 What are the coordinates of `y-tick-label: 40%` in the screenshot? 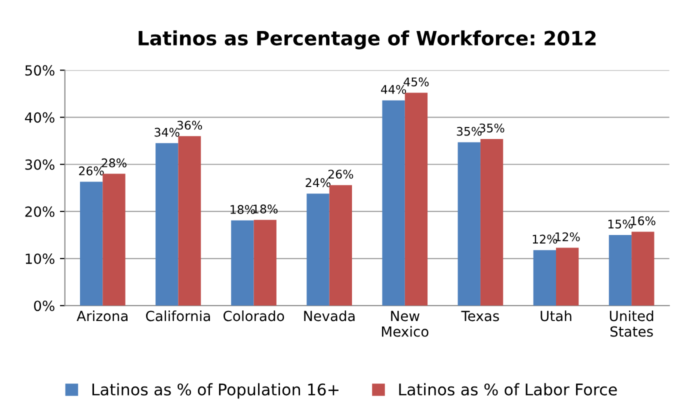 It's located at (39, 117).